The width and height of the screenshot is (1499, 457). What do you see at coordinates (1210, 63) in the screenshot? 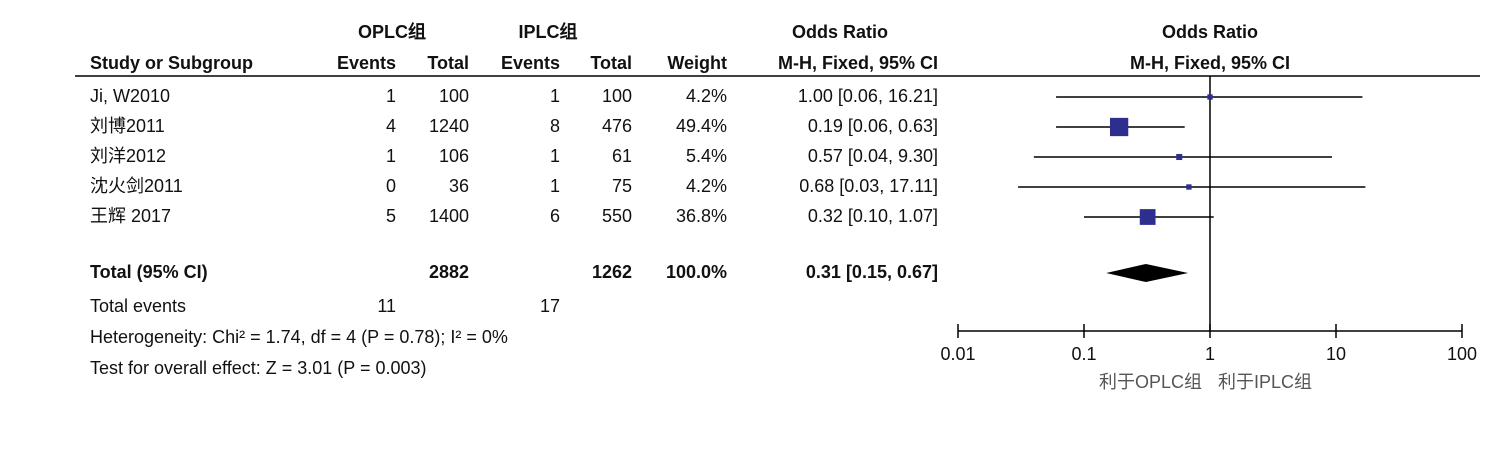
I see `plot-subheader: M-H, Fixed, 95% CI` at bounding box center [1210, 63].